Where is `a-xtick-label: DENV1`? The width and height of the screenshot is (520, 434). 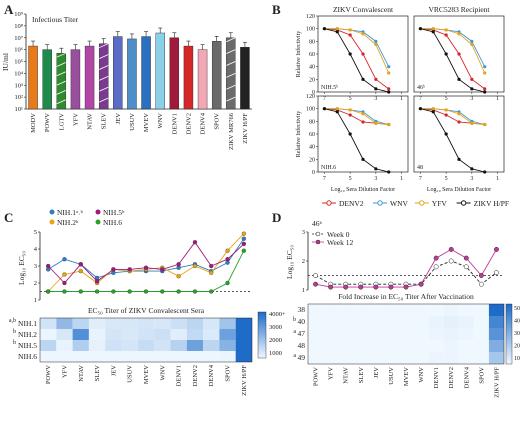
a-xtick-label: DENV1 is located at coordinates (174, 123).